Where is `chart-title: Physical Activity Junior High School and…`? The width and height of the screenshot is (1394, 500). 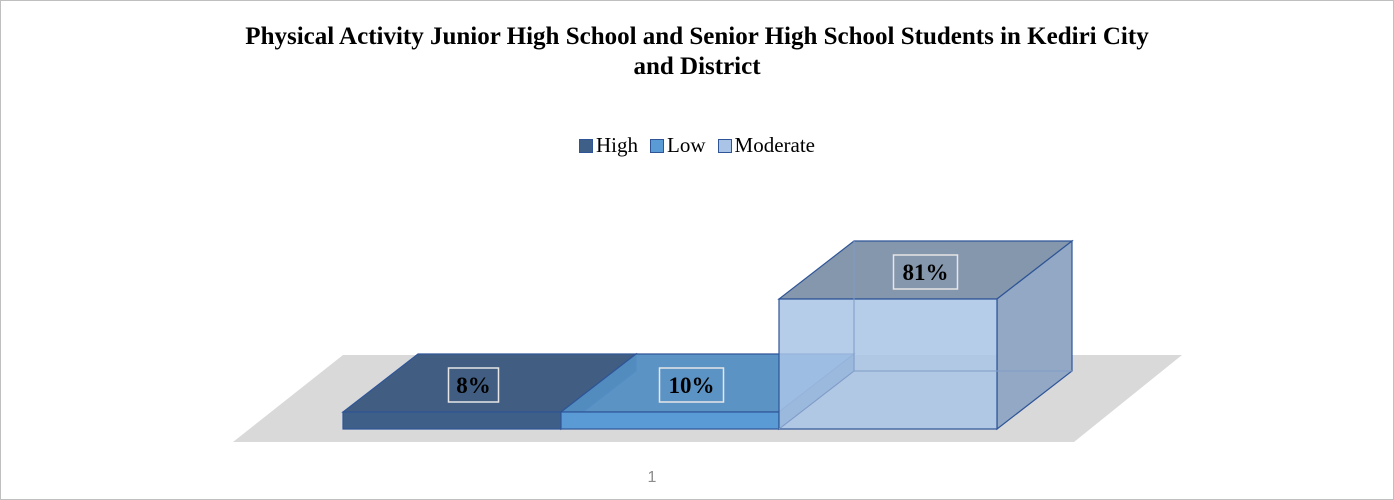
chart-title: Physical Activity Junior High School and… is located at coordinates (697, 52).